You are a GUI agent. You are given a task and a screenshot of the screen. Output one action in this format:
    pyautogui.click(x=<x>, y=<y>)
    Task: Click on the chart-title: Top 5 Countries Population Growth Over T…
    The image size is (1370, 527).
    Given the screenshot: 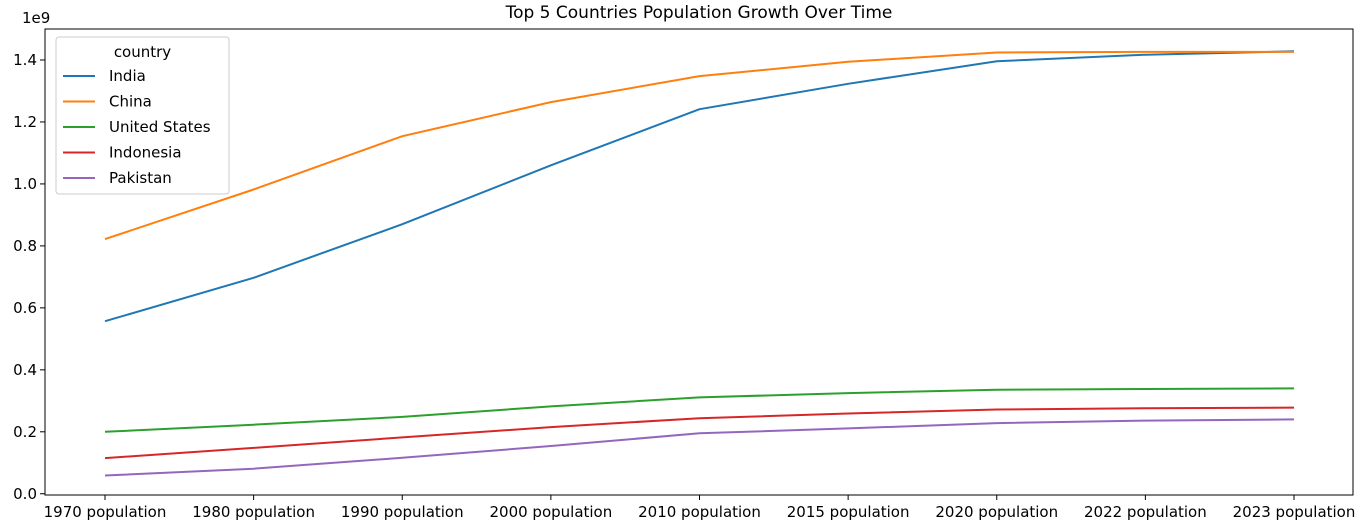 What is the action you would take?
    pyautogui.click(x=699, y=13)
    